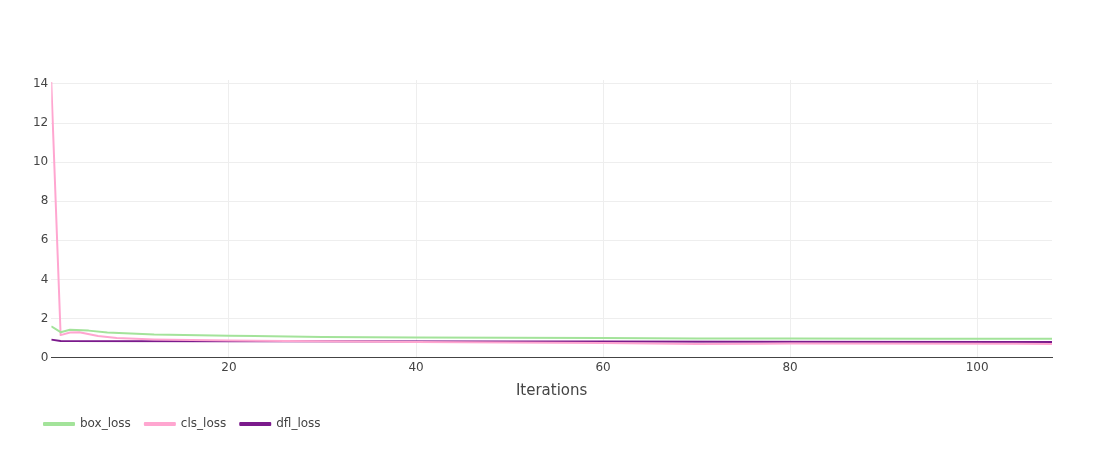 The height and width of the screenshot is (450, 1102). Describe the element at coordinates (44, 239) in the screenshot. I see `y-tick-label: 6` at that location.